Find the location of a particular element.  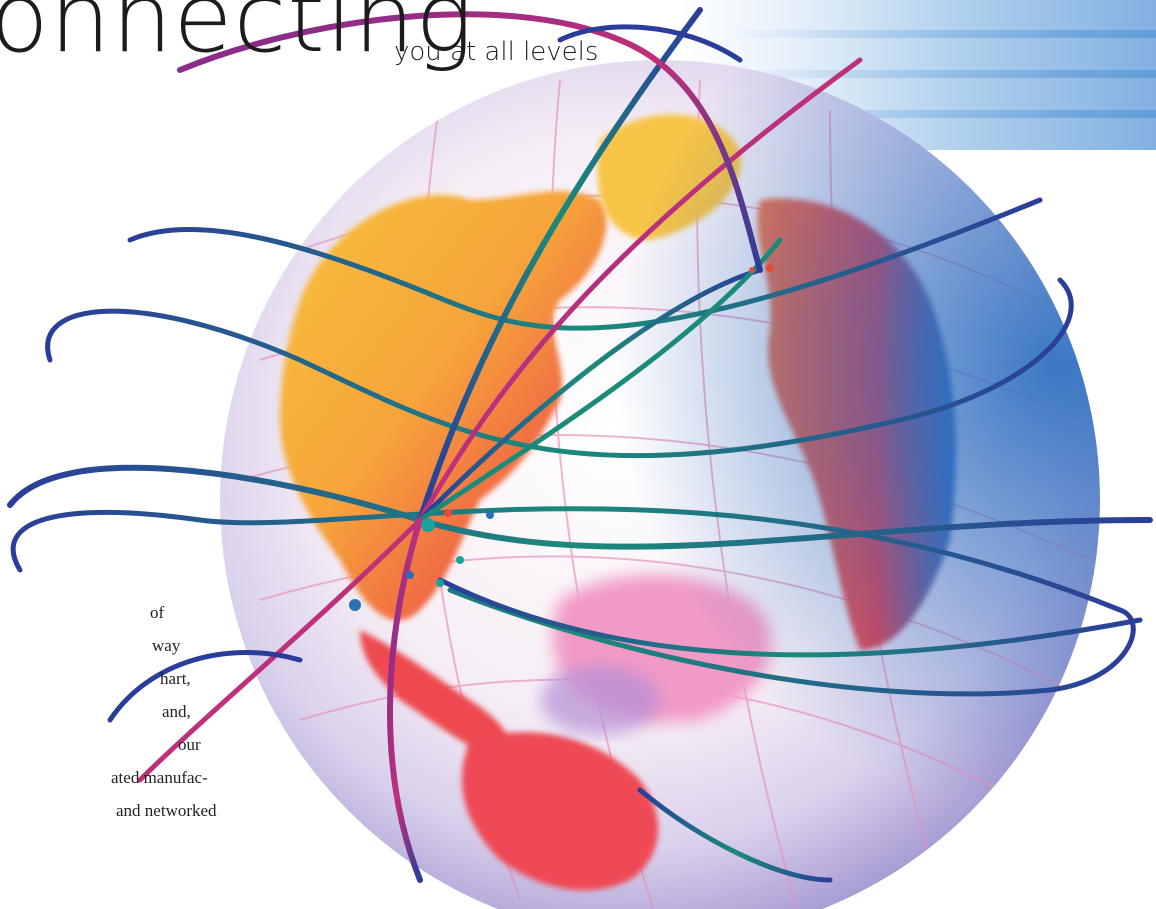

body-line: of is located at coordinates (157, 612).